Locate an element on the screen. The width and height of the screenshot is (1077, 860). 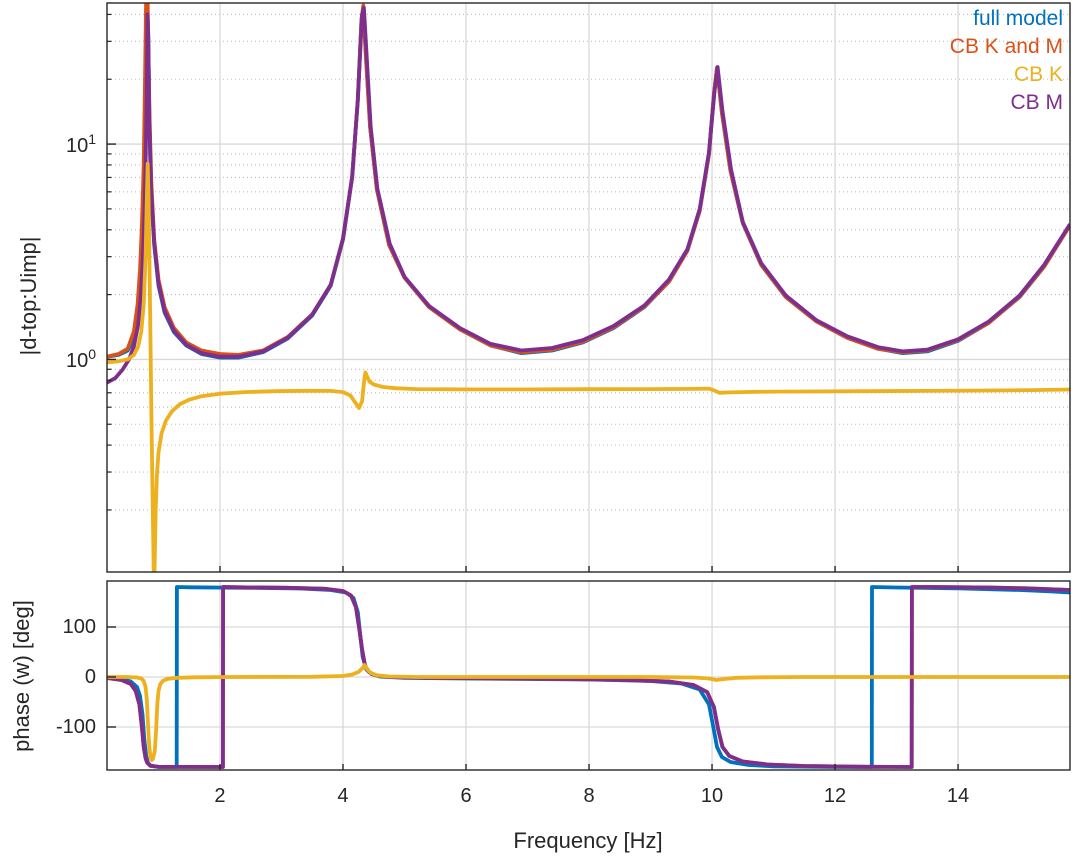
y-tick-label: -100 is located at coordinates (75, 727).